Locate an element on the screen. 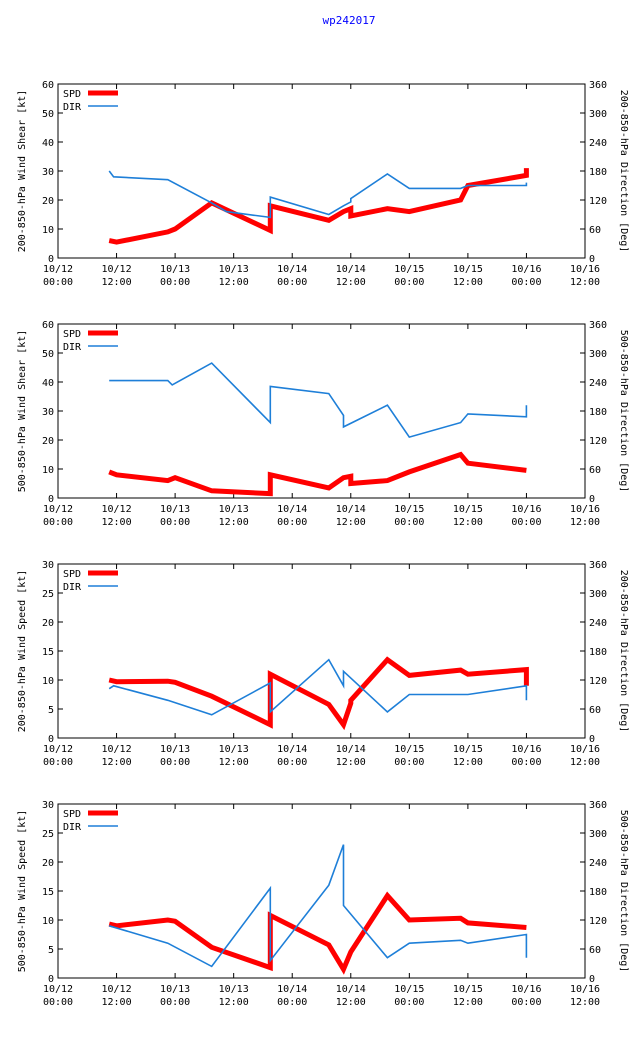  y-axis-label-left: 200-850-hPa Wind Shear [kt] is located at coordinates (22, 171).